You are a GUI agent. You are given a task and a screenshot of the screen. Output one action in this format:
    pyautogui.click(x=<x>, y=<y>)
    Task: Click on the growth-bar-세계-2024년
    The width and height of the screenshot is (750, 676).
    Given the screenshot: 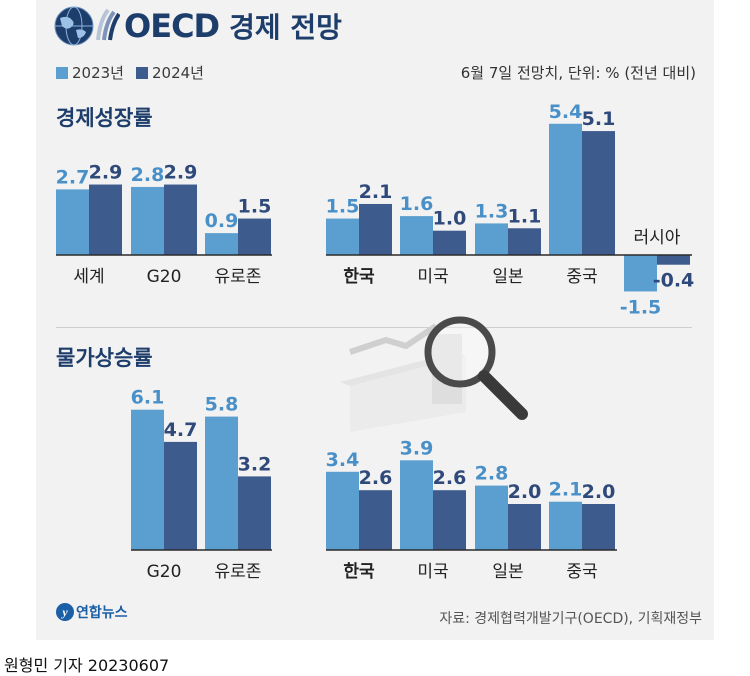 What is the action you would take?
    pyautogui.click(x=105, y=219)
    